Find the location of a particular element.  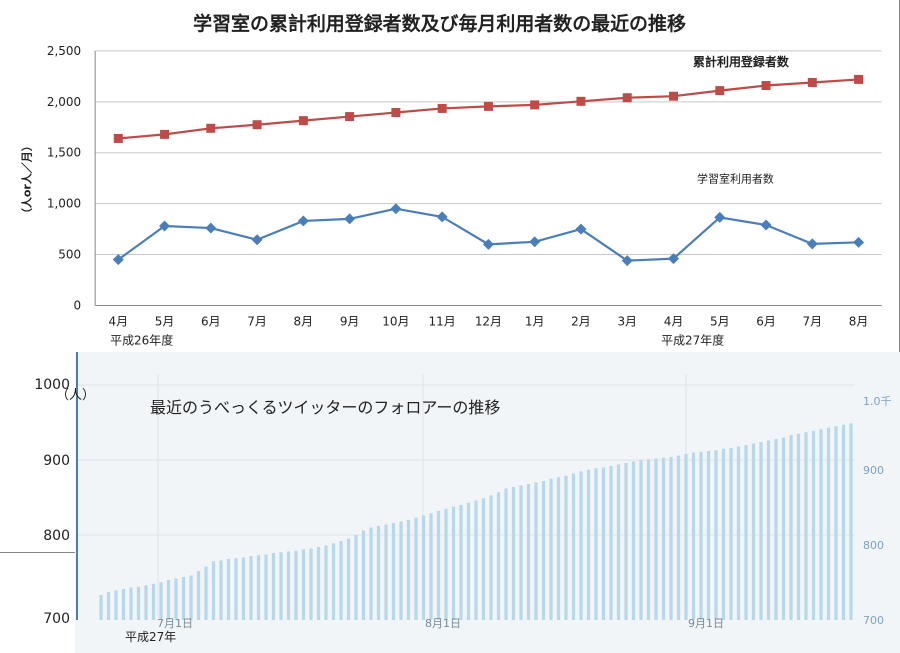

y-tick-label: 0 is located at coordinates (78, 305).